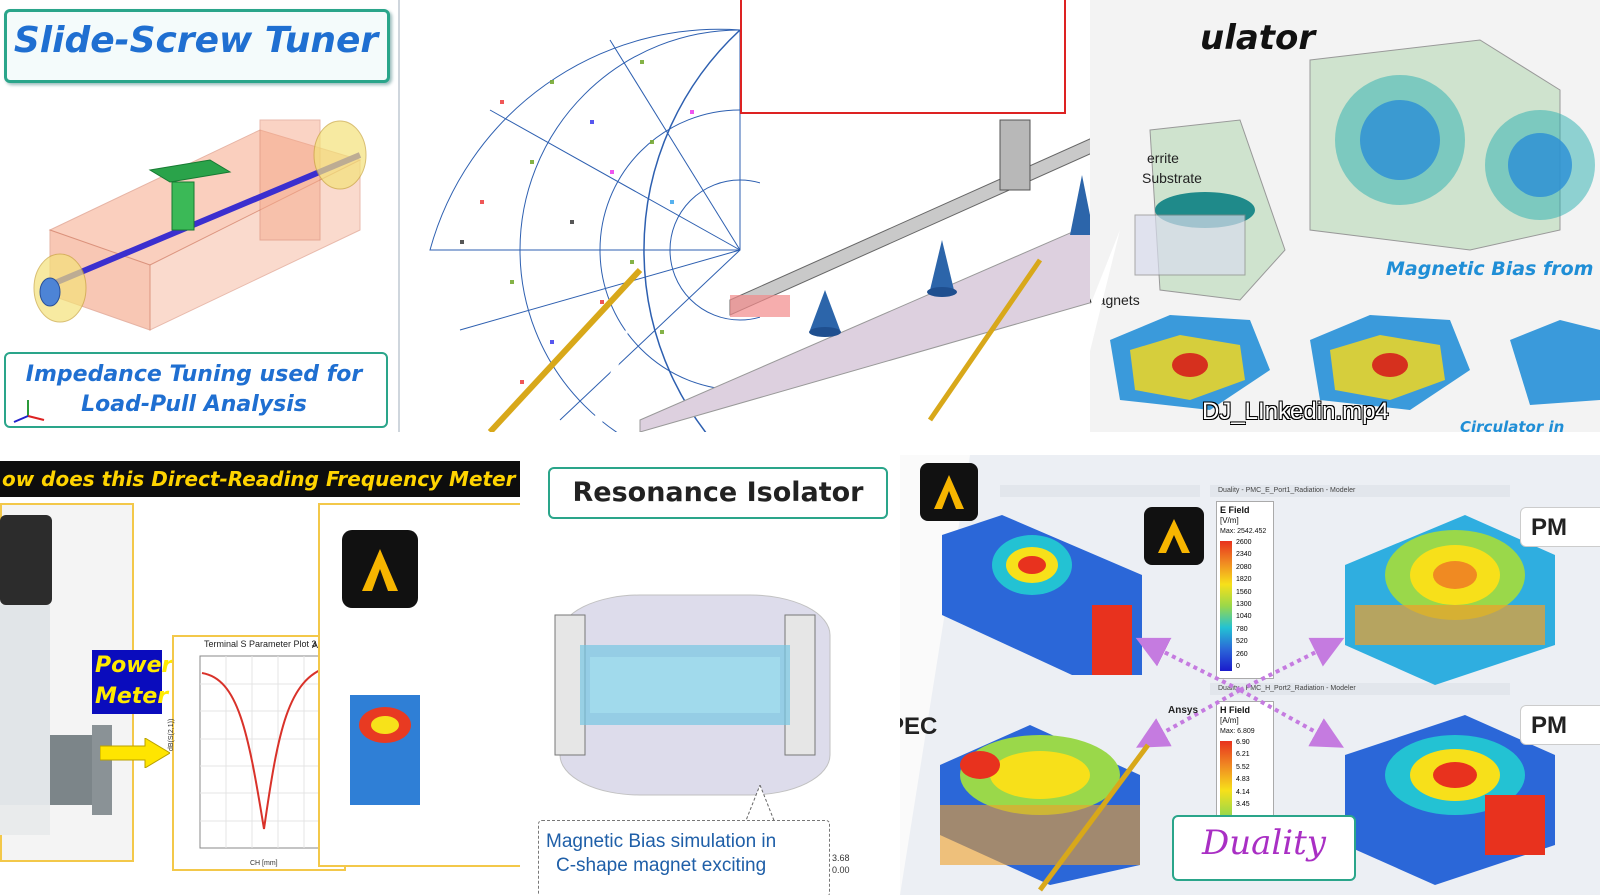  What do you see at coordinates (1163, 158) in the screenshot?
I see `label-ferrite: errite` at bounding box center [1163, 158].